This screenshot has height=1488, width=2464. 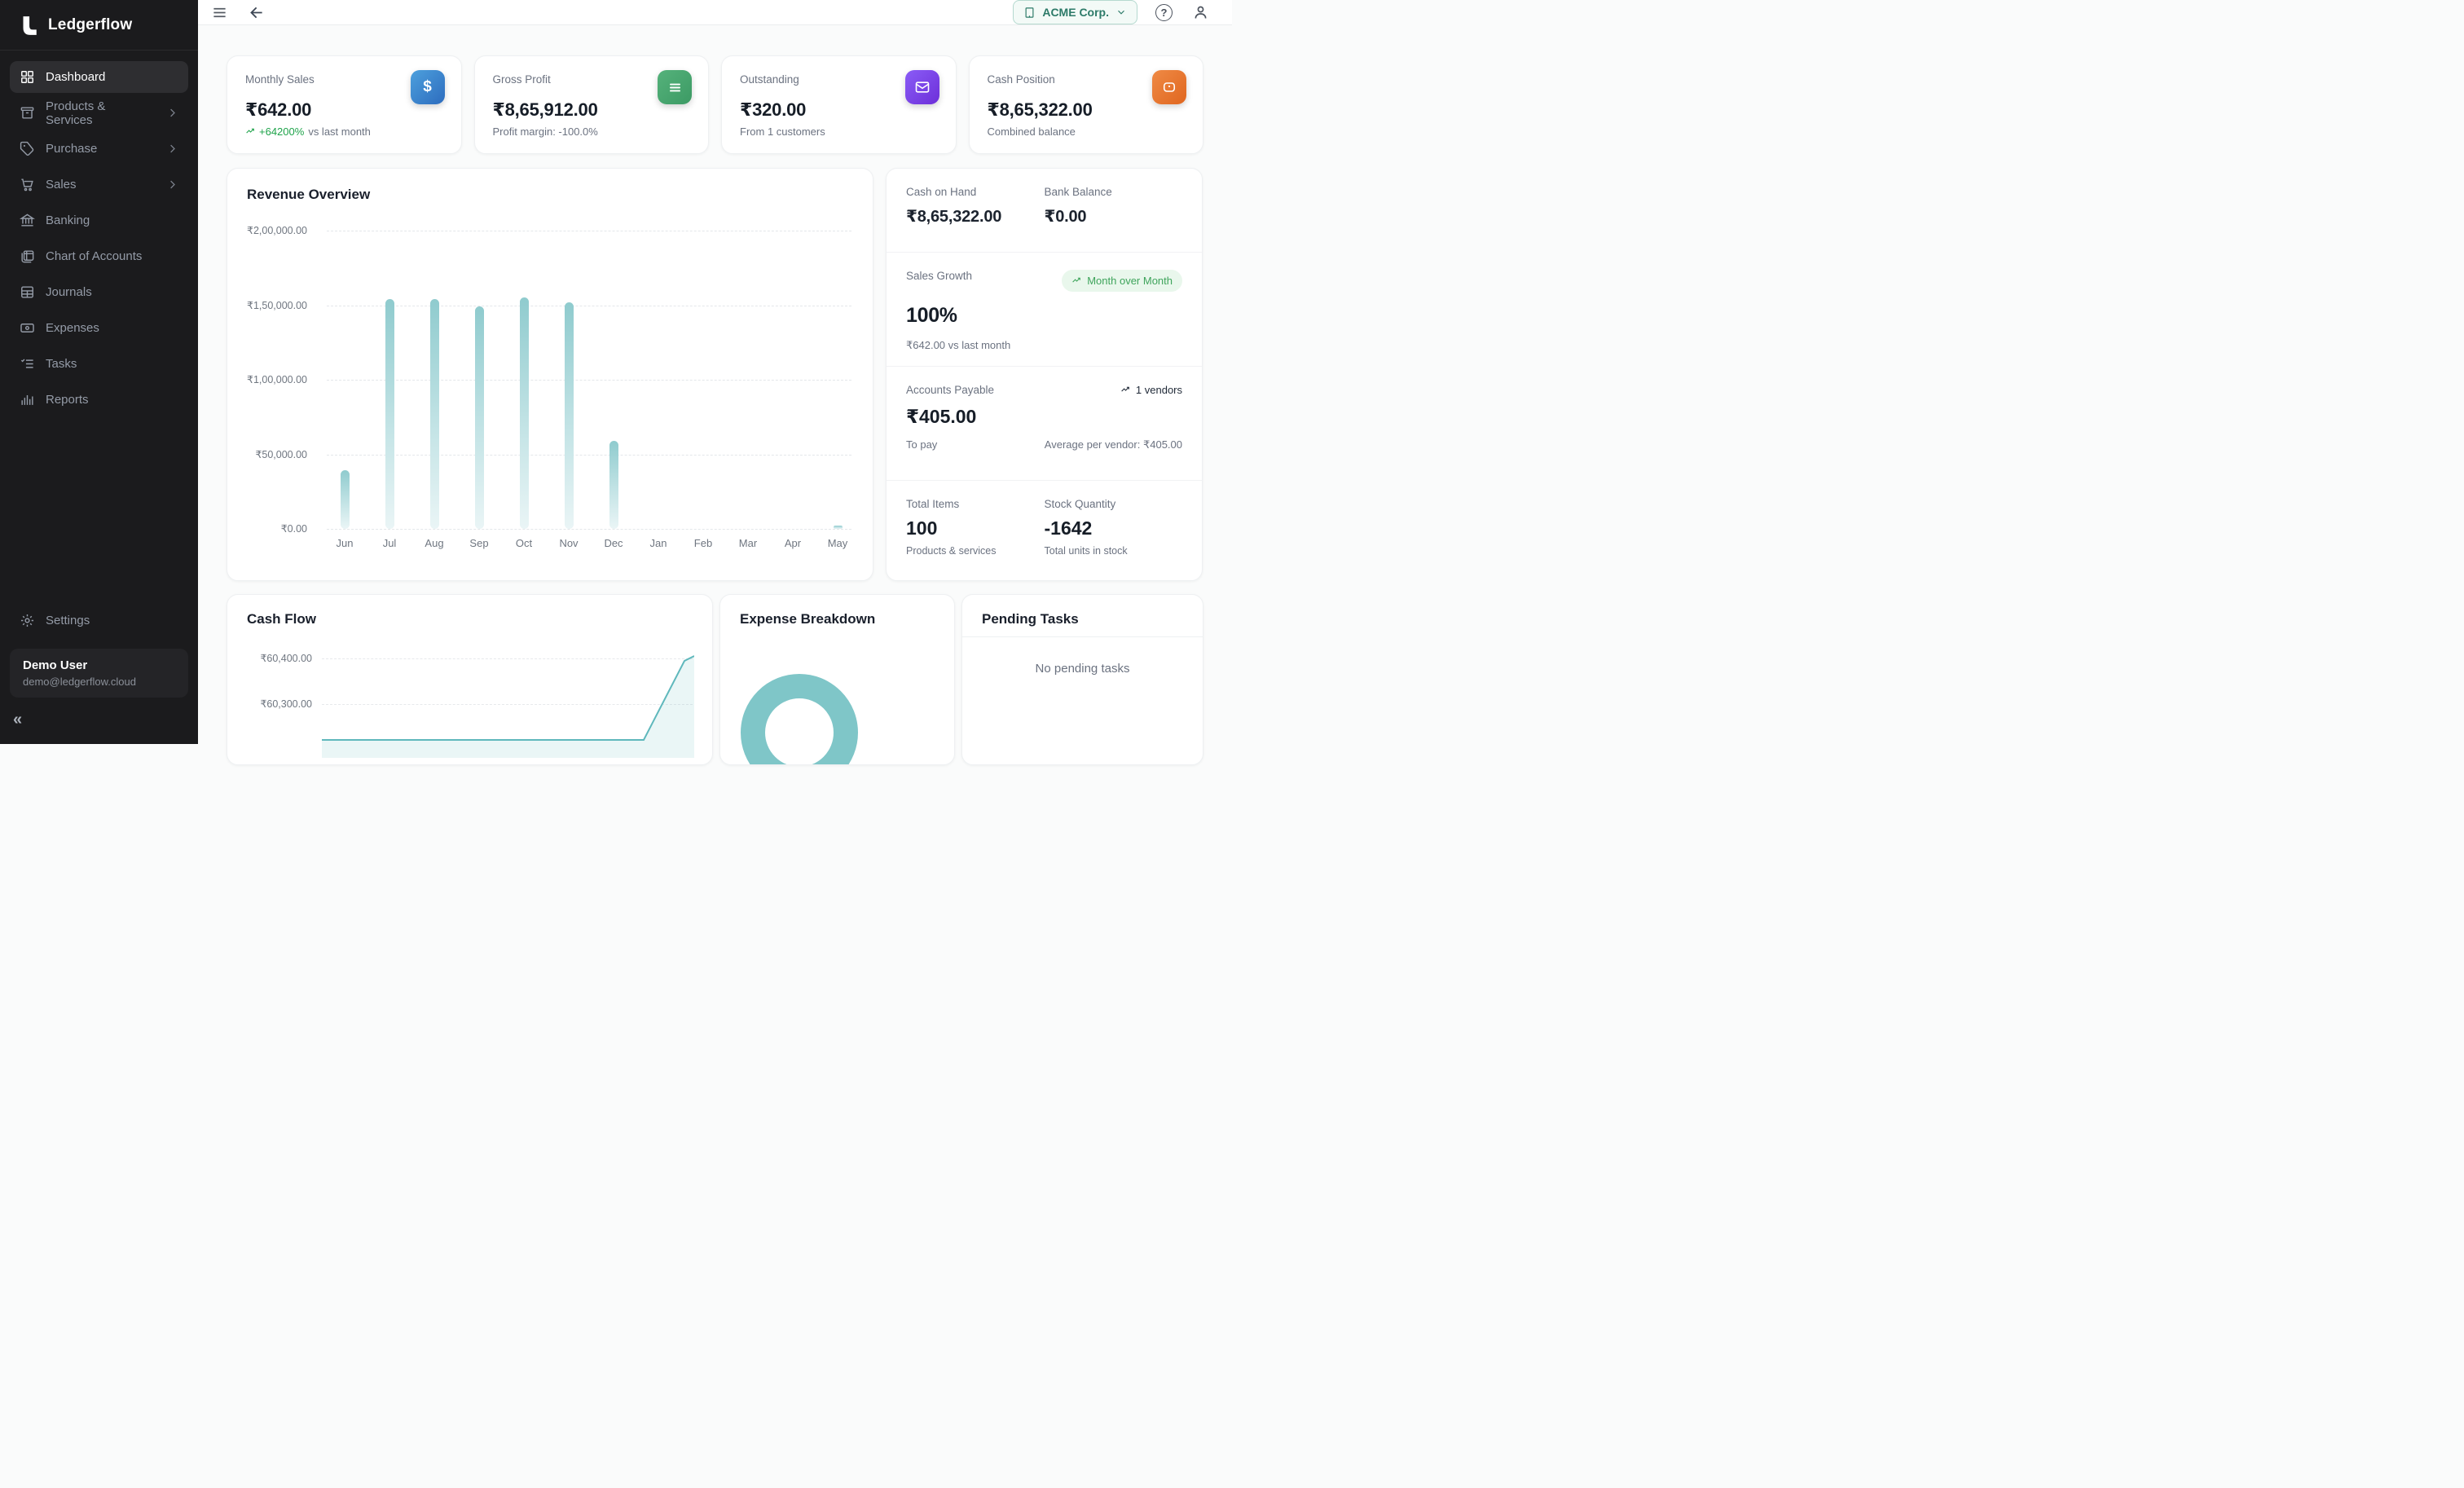 I want to click on sidebar-item-label: Products & Services, so click(x=76, y=113).